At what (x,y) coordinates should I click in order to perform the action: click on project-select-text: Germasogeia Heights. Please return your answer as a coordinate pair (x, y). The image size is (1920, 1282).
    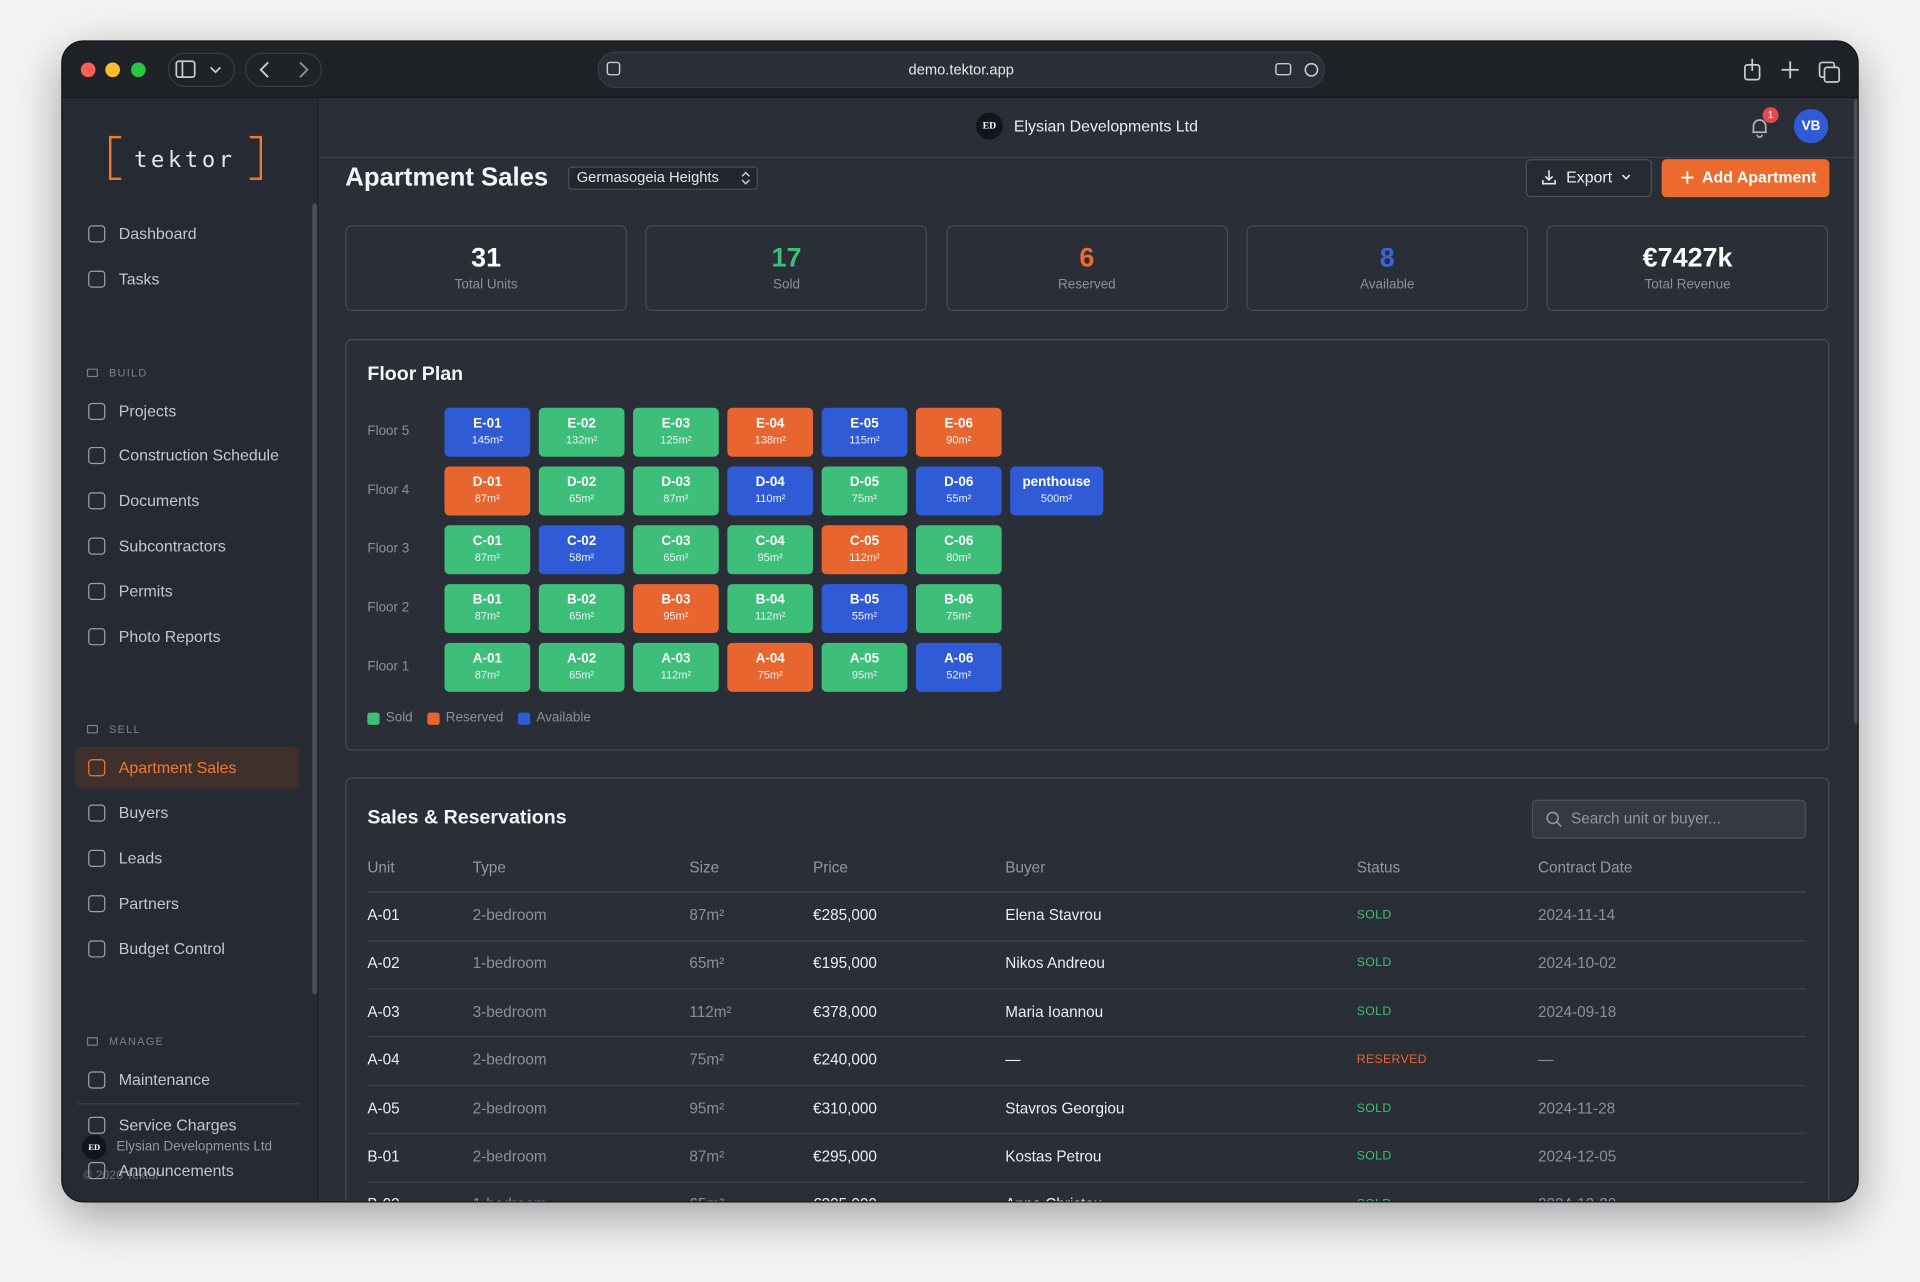
    Looking at the image, I should click on (647, 177).